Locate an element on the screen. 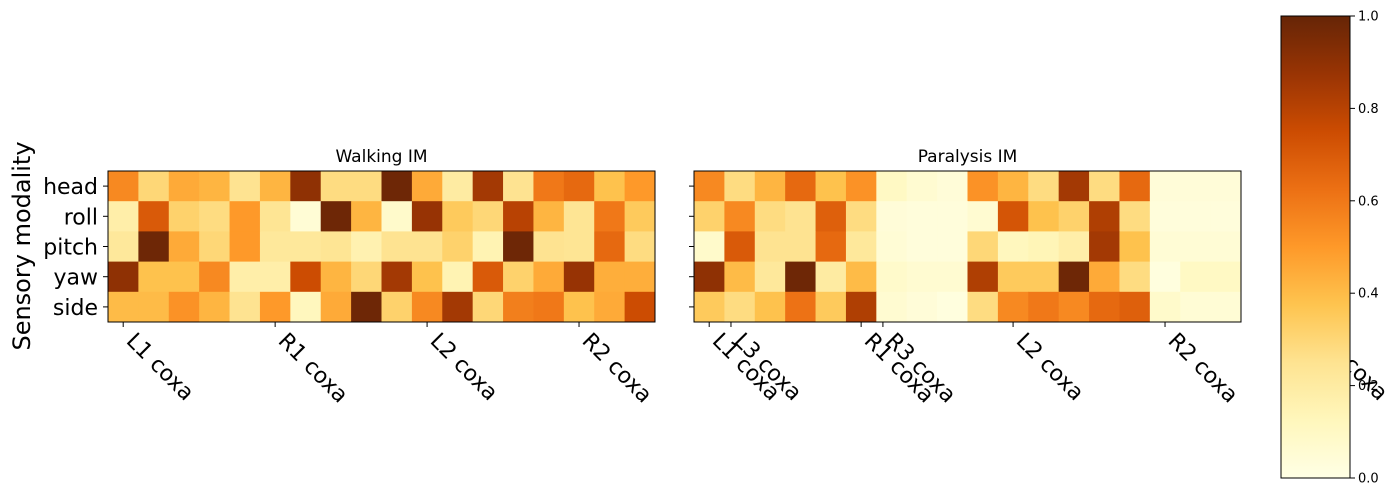 The height and width of the screenshot is (496, 1389). colorbar-tick-label: 0.0 is located at coordinates (1368, 479).